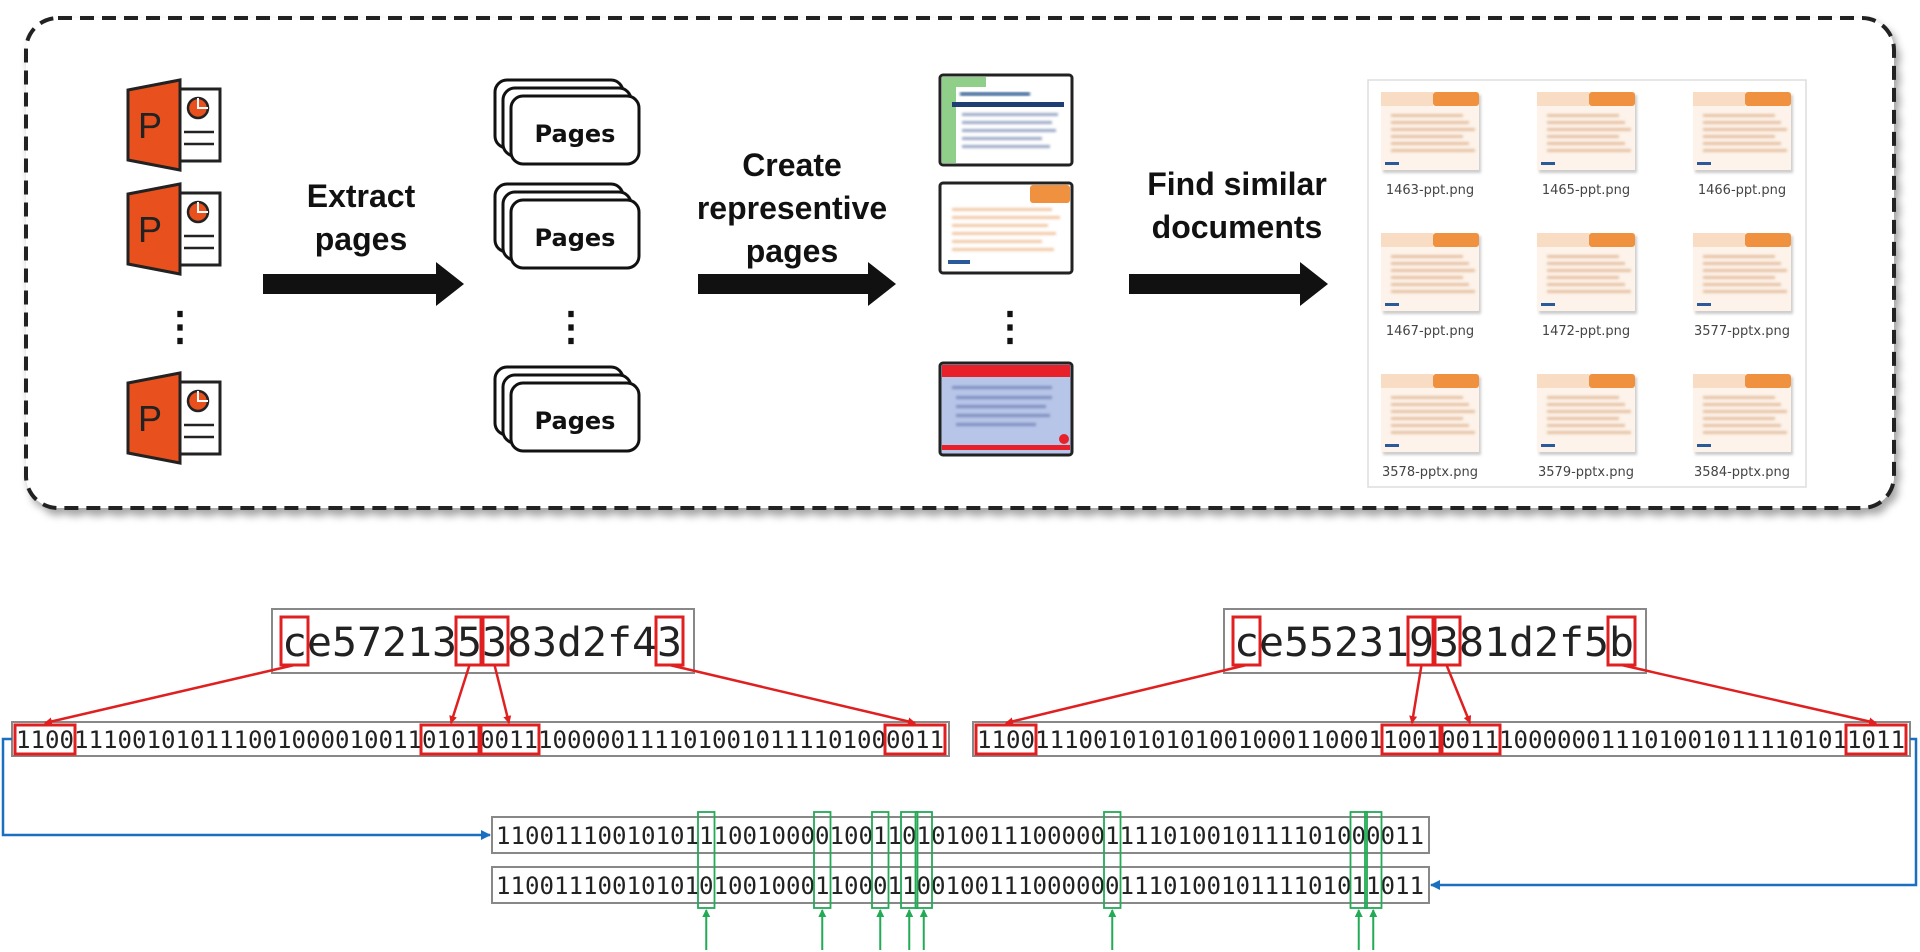 The image size is (1920, 952). I want to click on slides-ellipsis: ⋮, so click(1010, 327).